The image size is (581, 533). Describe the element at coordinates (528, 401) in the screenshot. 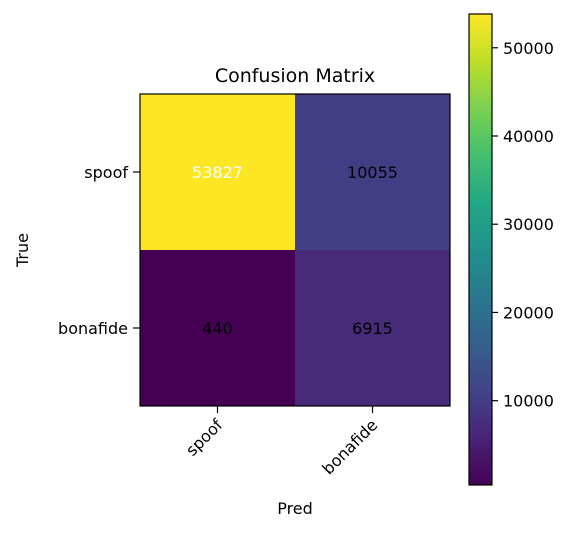

I see `colorbar-tick-label: 10000` at that location.